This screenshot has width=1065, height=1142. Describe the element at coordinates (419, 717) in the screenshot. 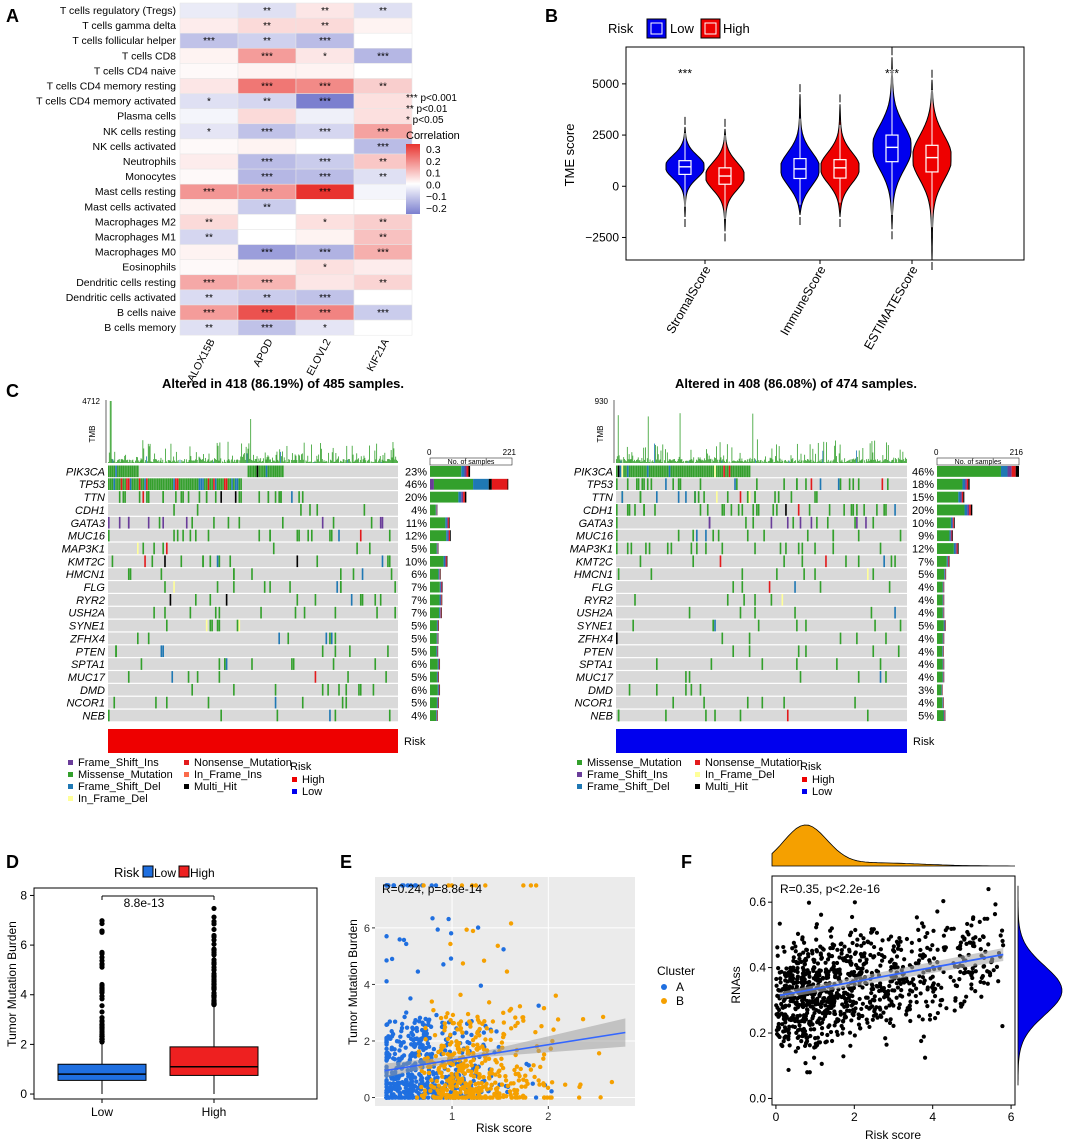

I see `gene-percent: 4%` at that location.